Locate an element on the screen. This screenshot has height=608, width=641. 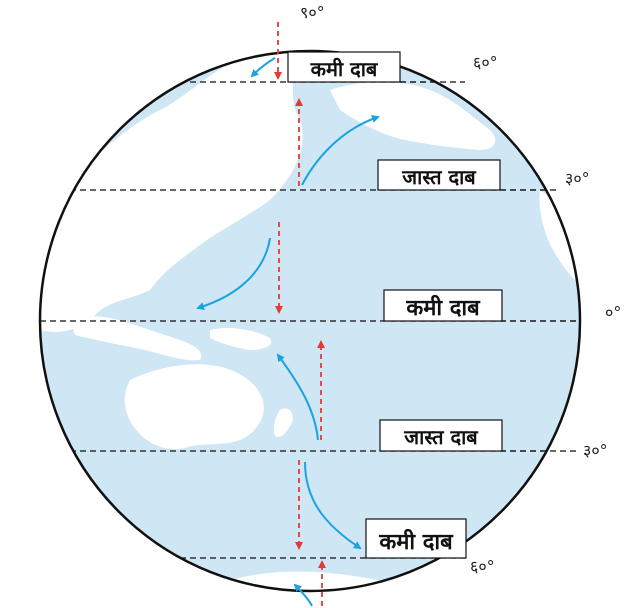
land-japan is located at coordinates (212, 211).